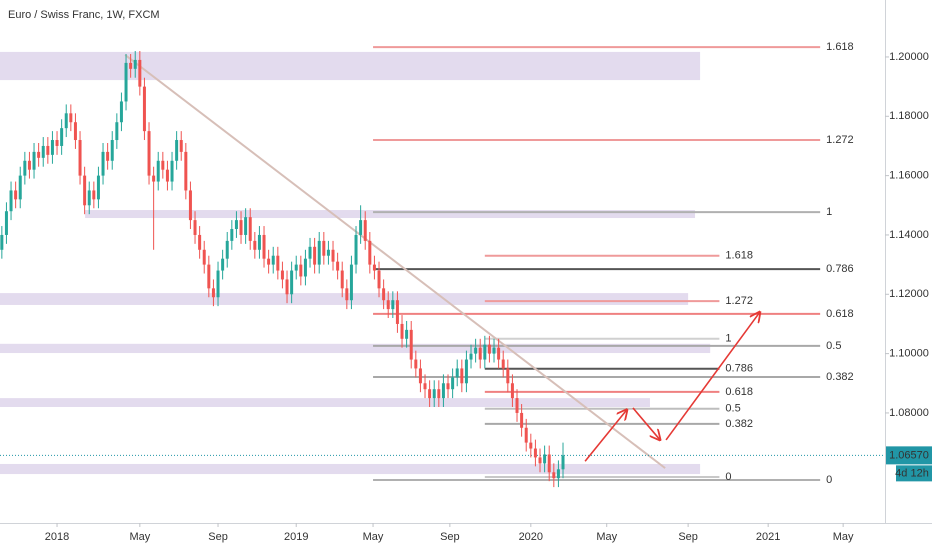  I want to click on x-tick-label: 2018, so click(57, 537).